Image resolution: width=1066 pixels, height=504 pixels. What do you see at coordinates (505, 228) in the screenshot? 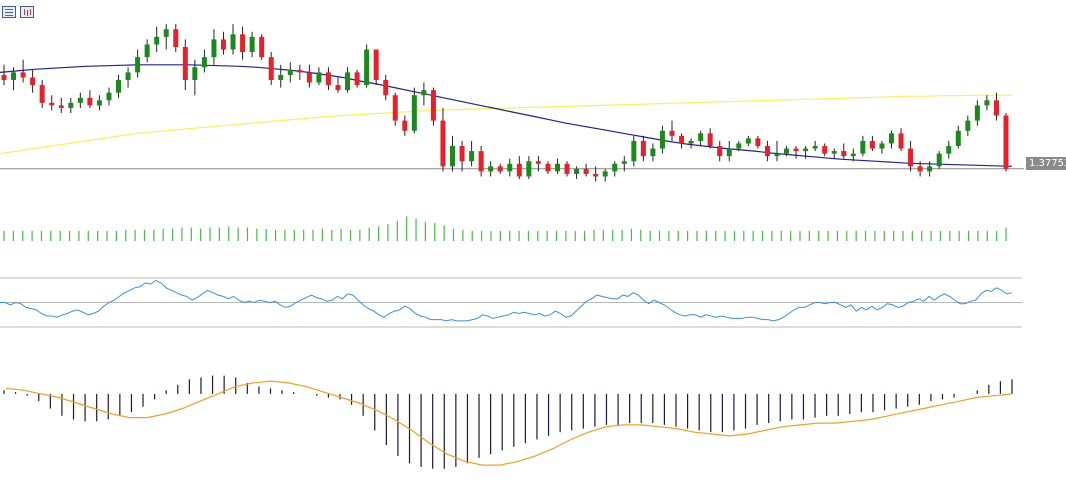
I see `volume-bars` at bounding box center [505, 228].